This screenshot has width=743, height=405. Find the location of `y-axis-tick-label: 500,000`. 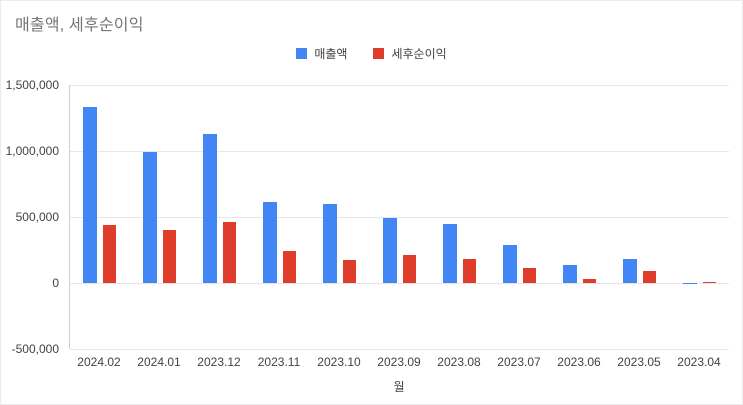

y-axis-tick-label: 500,000 is located at coordinates (37, 217).